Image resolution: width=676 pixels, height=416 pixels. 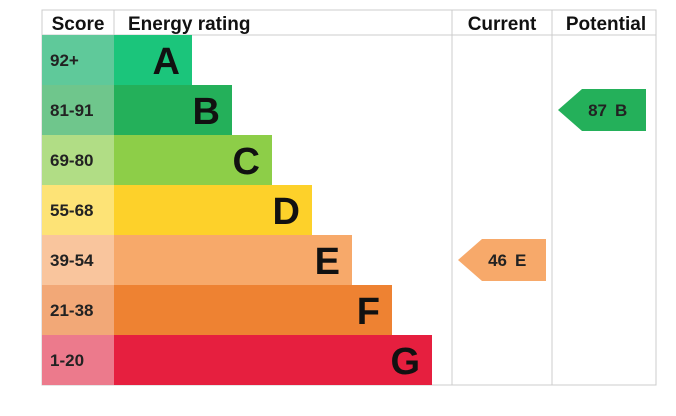 I want to click on score-cell-c, so click(x=78, y=160).